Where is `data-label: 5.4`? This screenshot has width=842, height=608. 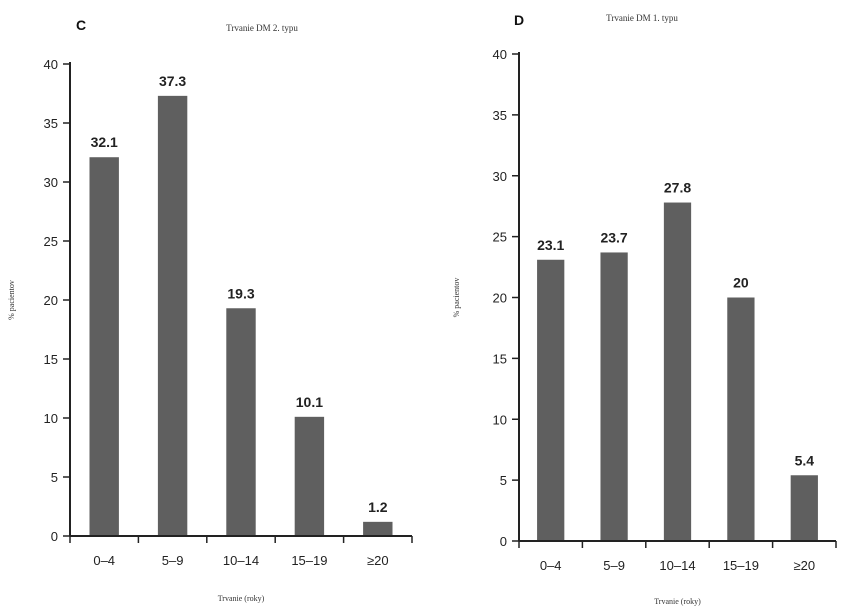
data-label: 5.4 is located at coordinates (805, 460).